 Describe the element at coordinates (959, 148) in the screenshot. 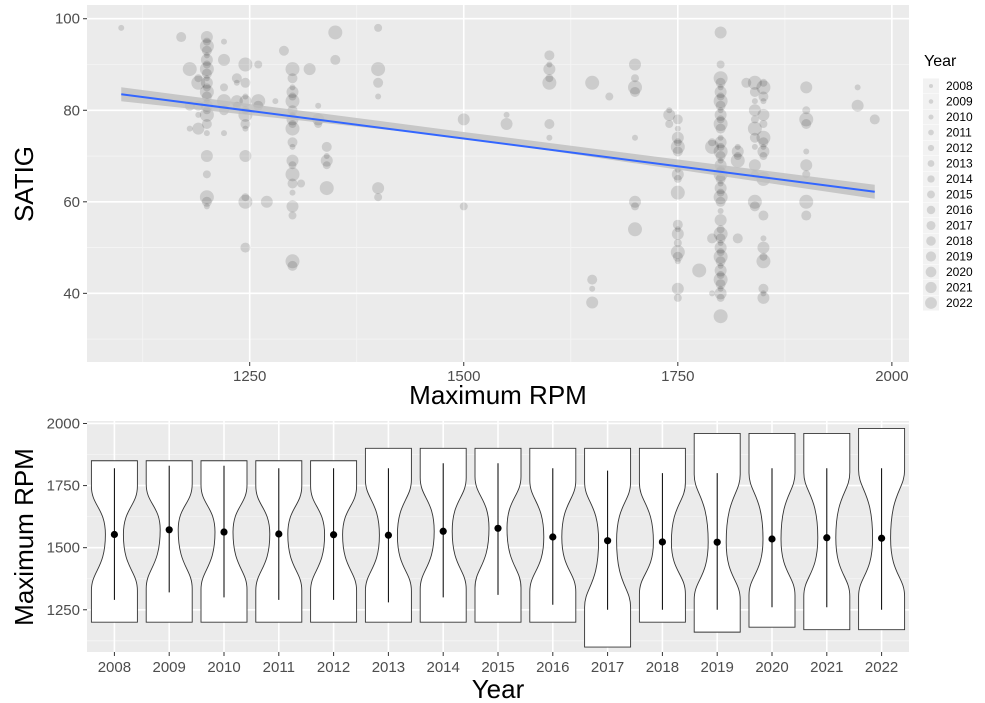

I see `legend-label: 2012` at that location.